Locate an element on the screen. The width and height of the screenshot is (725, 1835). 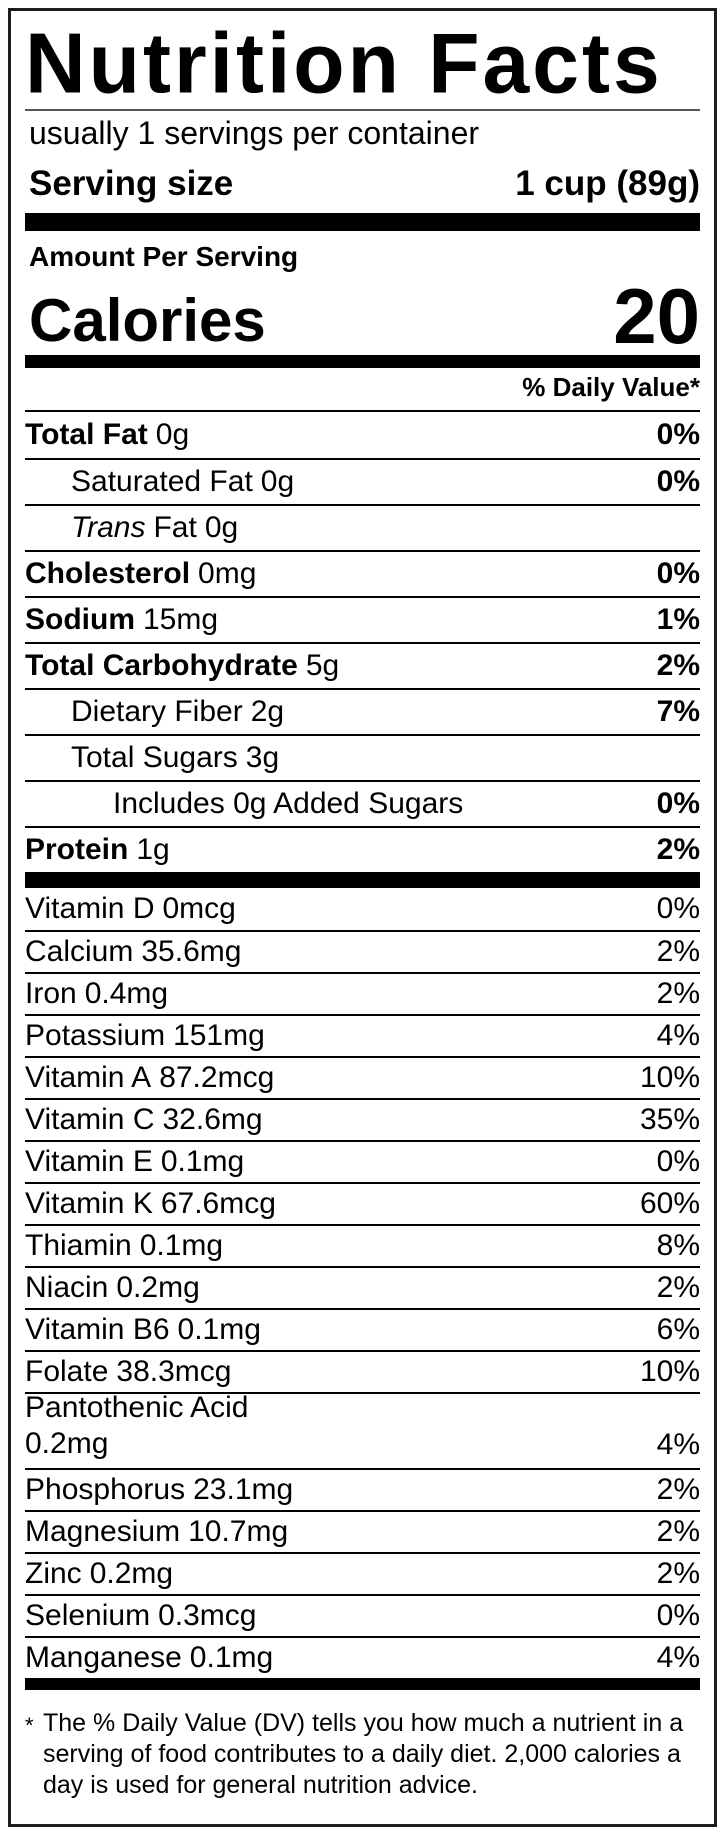
vitamin-row-iron: Iron 0.4mg 2% is located at coordinates (362, 993).